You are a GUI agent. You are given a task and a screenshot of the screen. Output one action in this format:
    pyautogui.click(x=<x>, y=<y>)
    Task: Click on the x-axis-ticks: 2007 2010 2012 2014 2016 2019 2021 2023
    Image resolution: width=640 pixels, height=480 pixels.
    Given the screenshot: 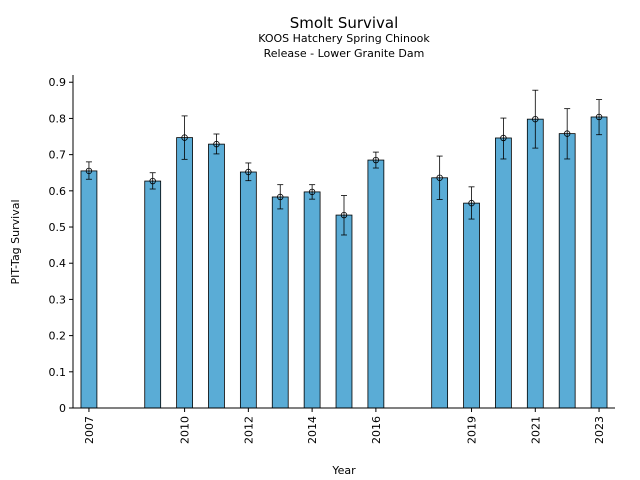 What is the action you would take?
    pyautogui.click(x=344, y=426)
    